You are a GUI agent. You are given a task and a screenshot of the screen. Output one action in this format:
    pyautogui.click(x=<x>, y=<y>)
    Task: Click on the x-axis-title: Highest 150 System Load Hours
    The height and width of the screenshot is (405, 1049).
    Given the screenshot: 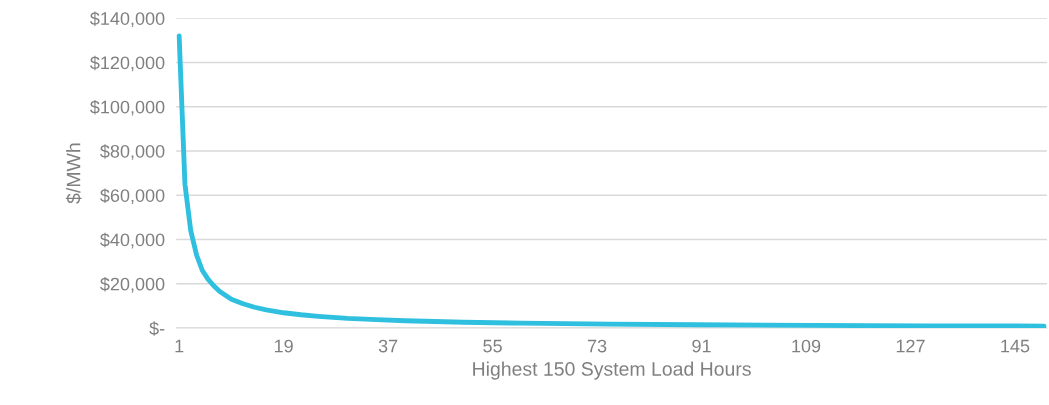 What is the action you would take?
    pyautogui.click(x=612, y=370)
    